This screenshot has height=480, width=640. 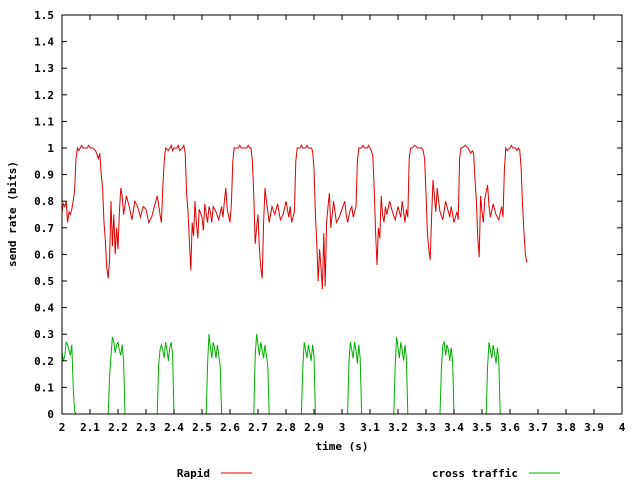 What do you see at coordinates (370, 427) in the screenshot?
I see `x-tick-label: 3.1` at bounding box center [370, 427].